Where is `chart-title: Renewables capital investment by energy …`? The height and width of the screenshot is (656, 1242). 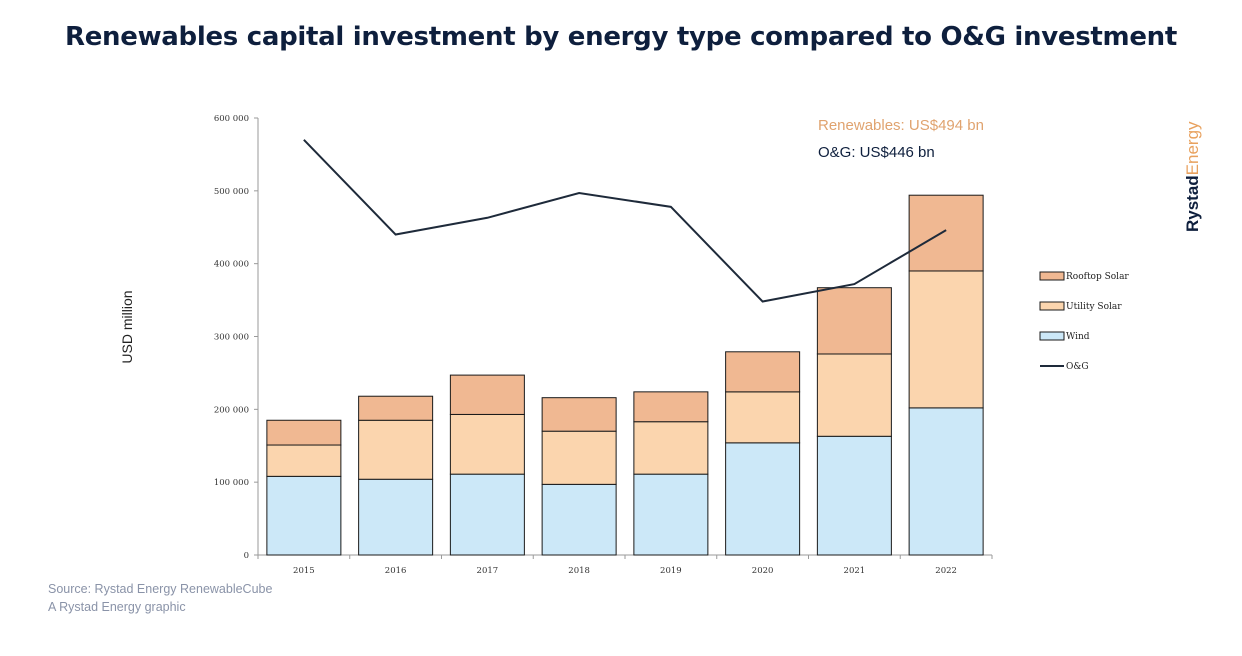 chart-title: Renewables capital investment by energy … is located at coordinates (620, 37).